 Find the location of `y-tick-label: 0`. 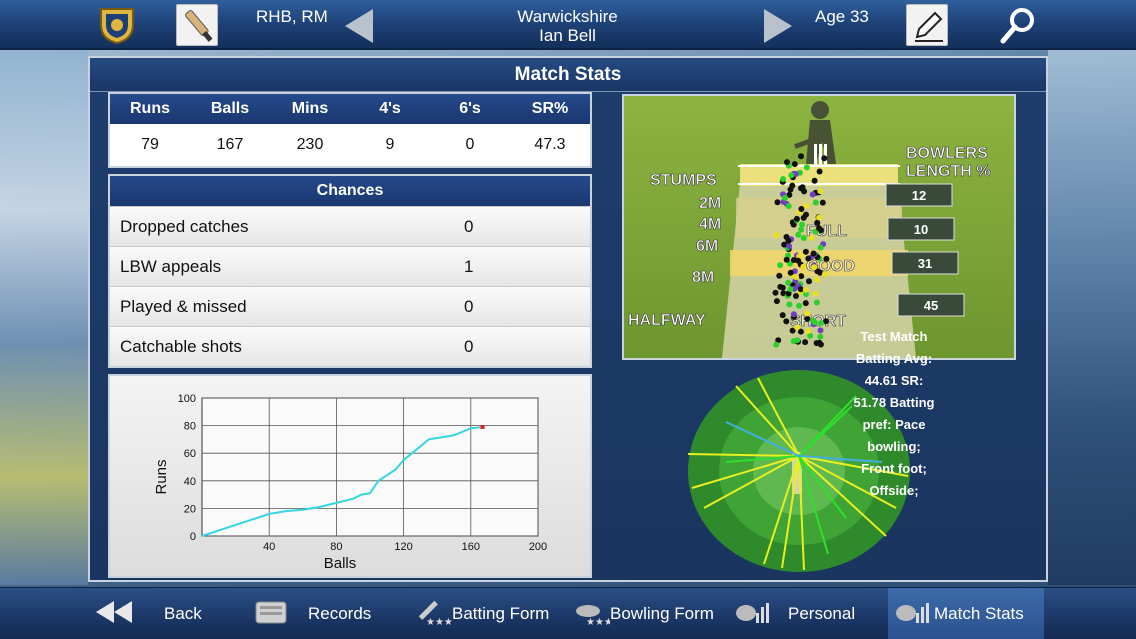

y-tick-label: 0 is located at coordinates (193, 537).